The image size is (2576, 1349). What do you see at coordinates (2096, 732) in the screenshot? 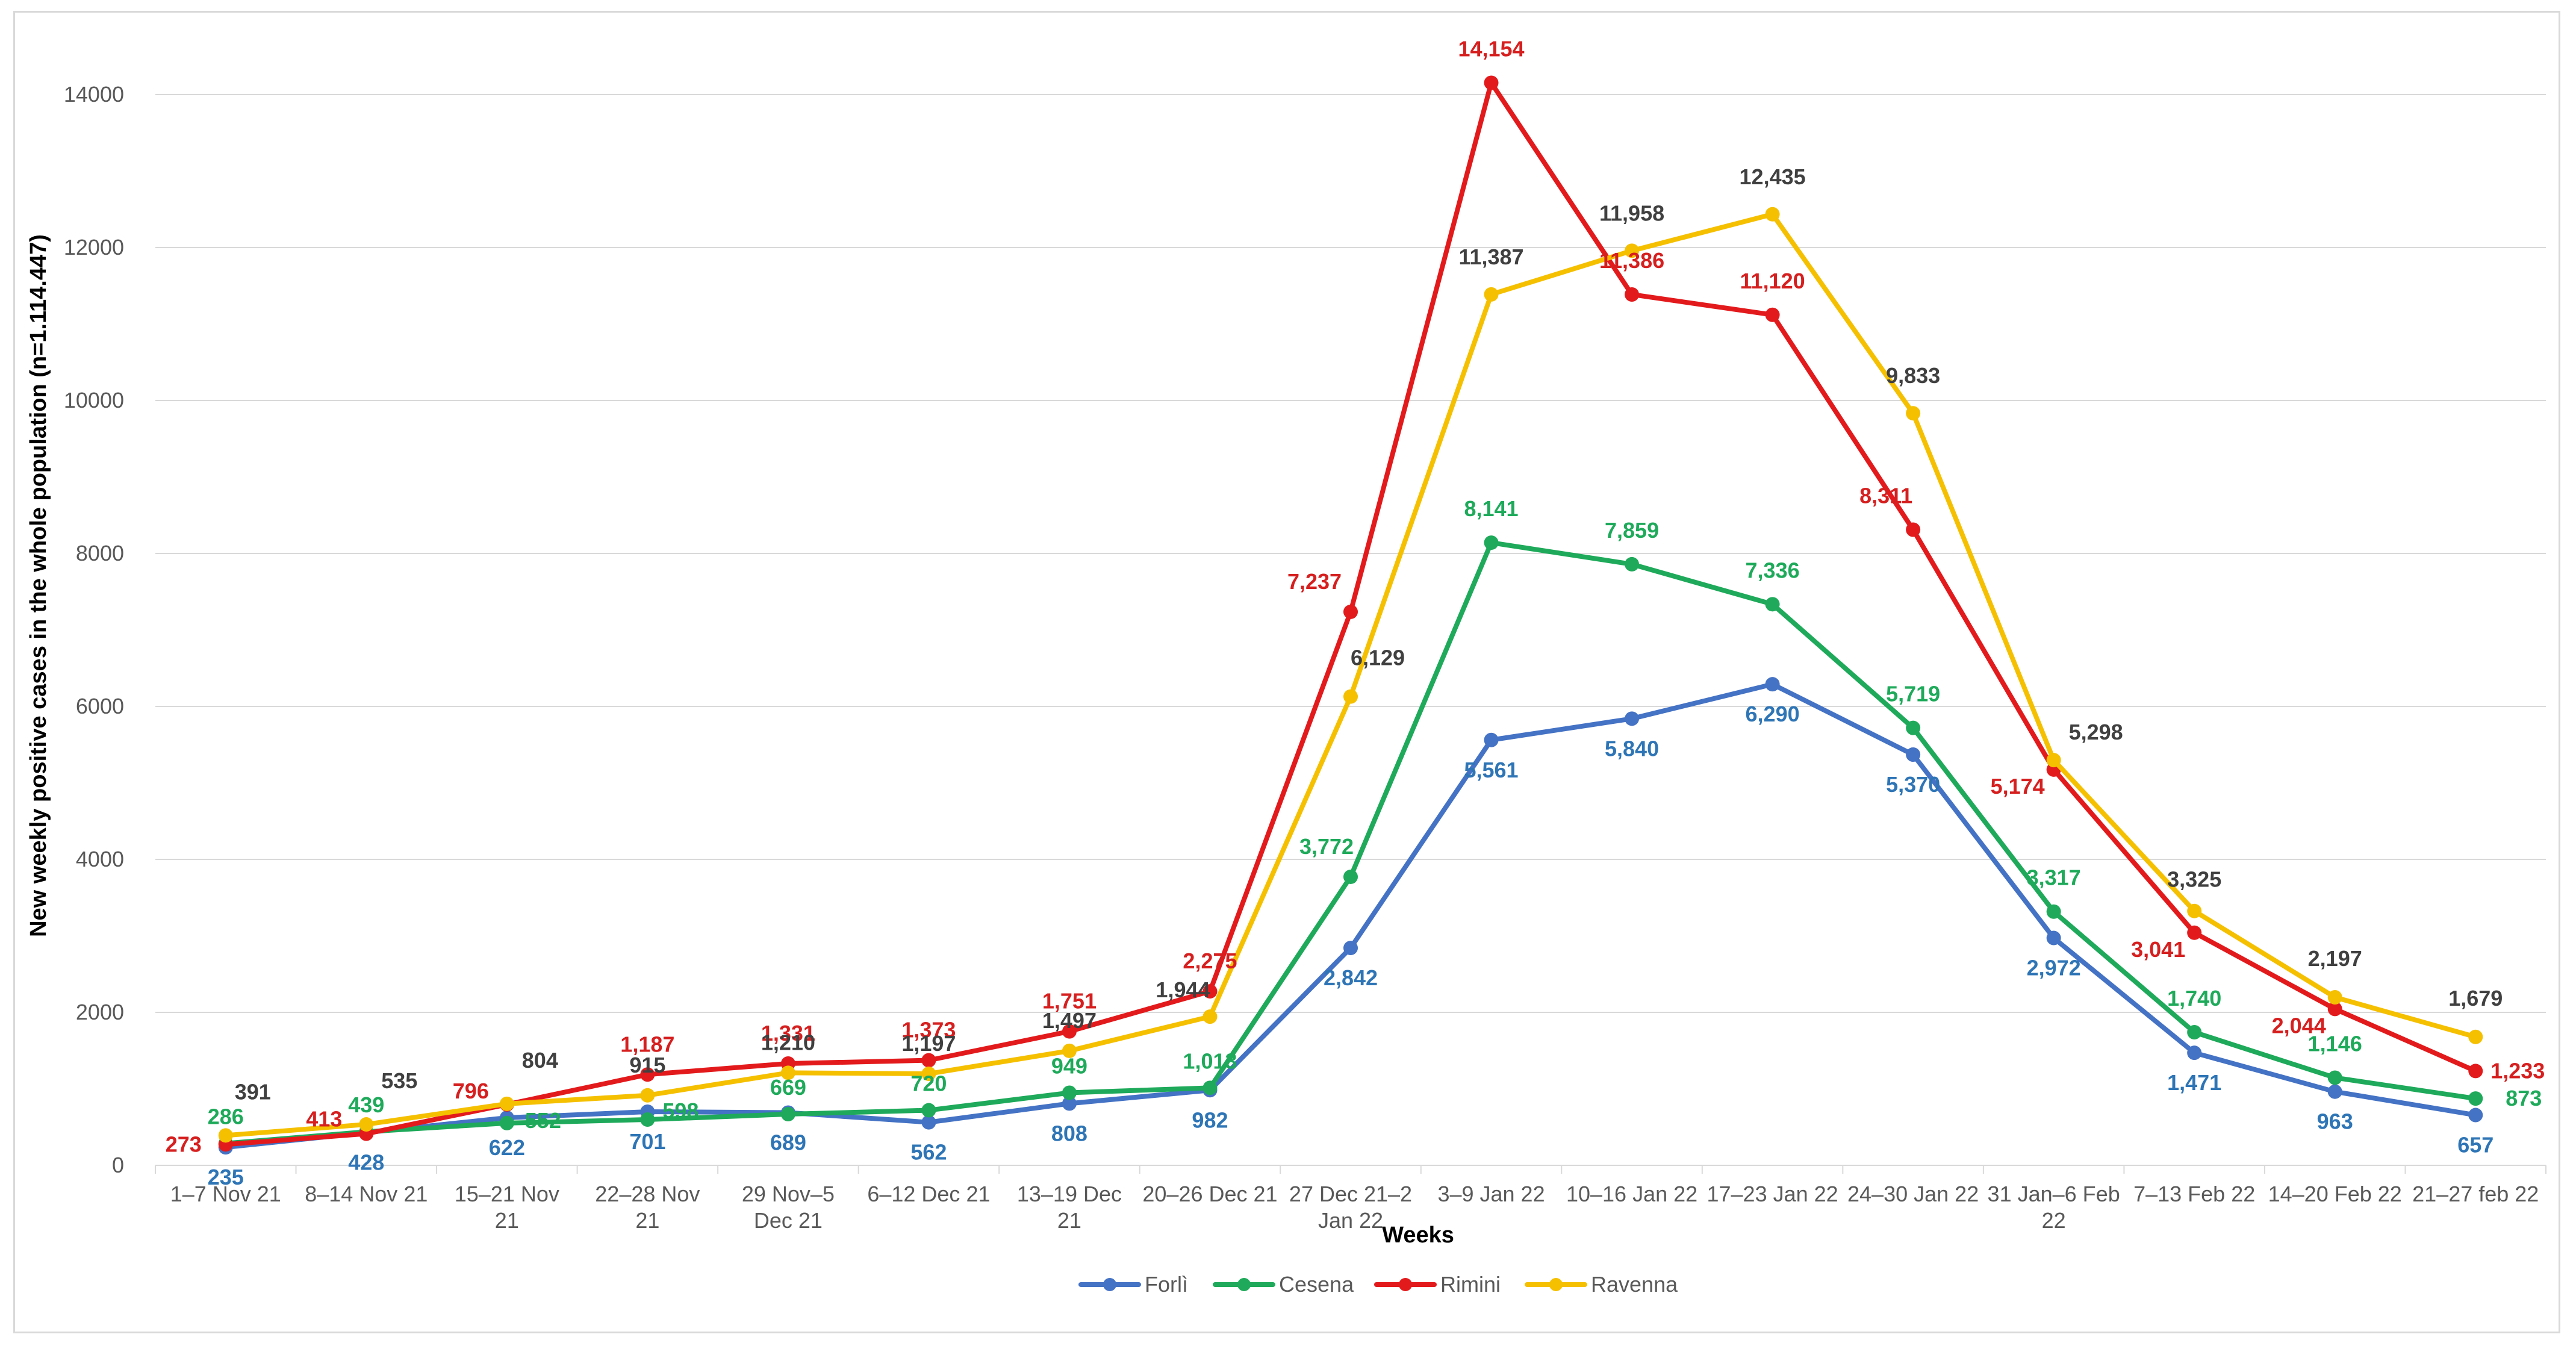
I see `data-label: 5,298` at bounding box center [2096, 732].